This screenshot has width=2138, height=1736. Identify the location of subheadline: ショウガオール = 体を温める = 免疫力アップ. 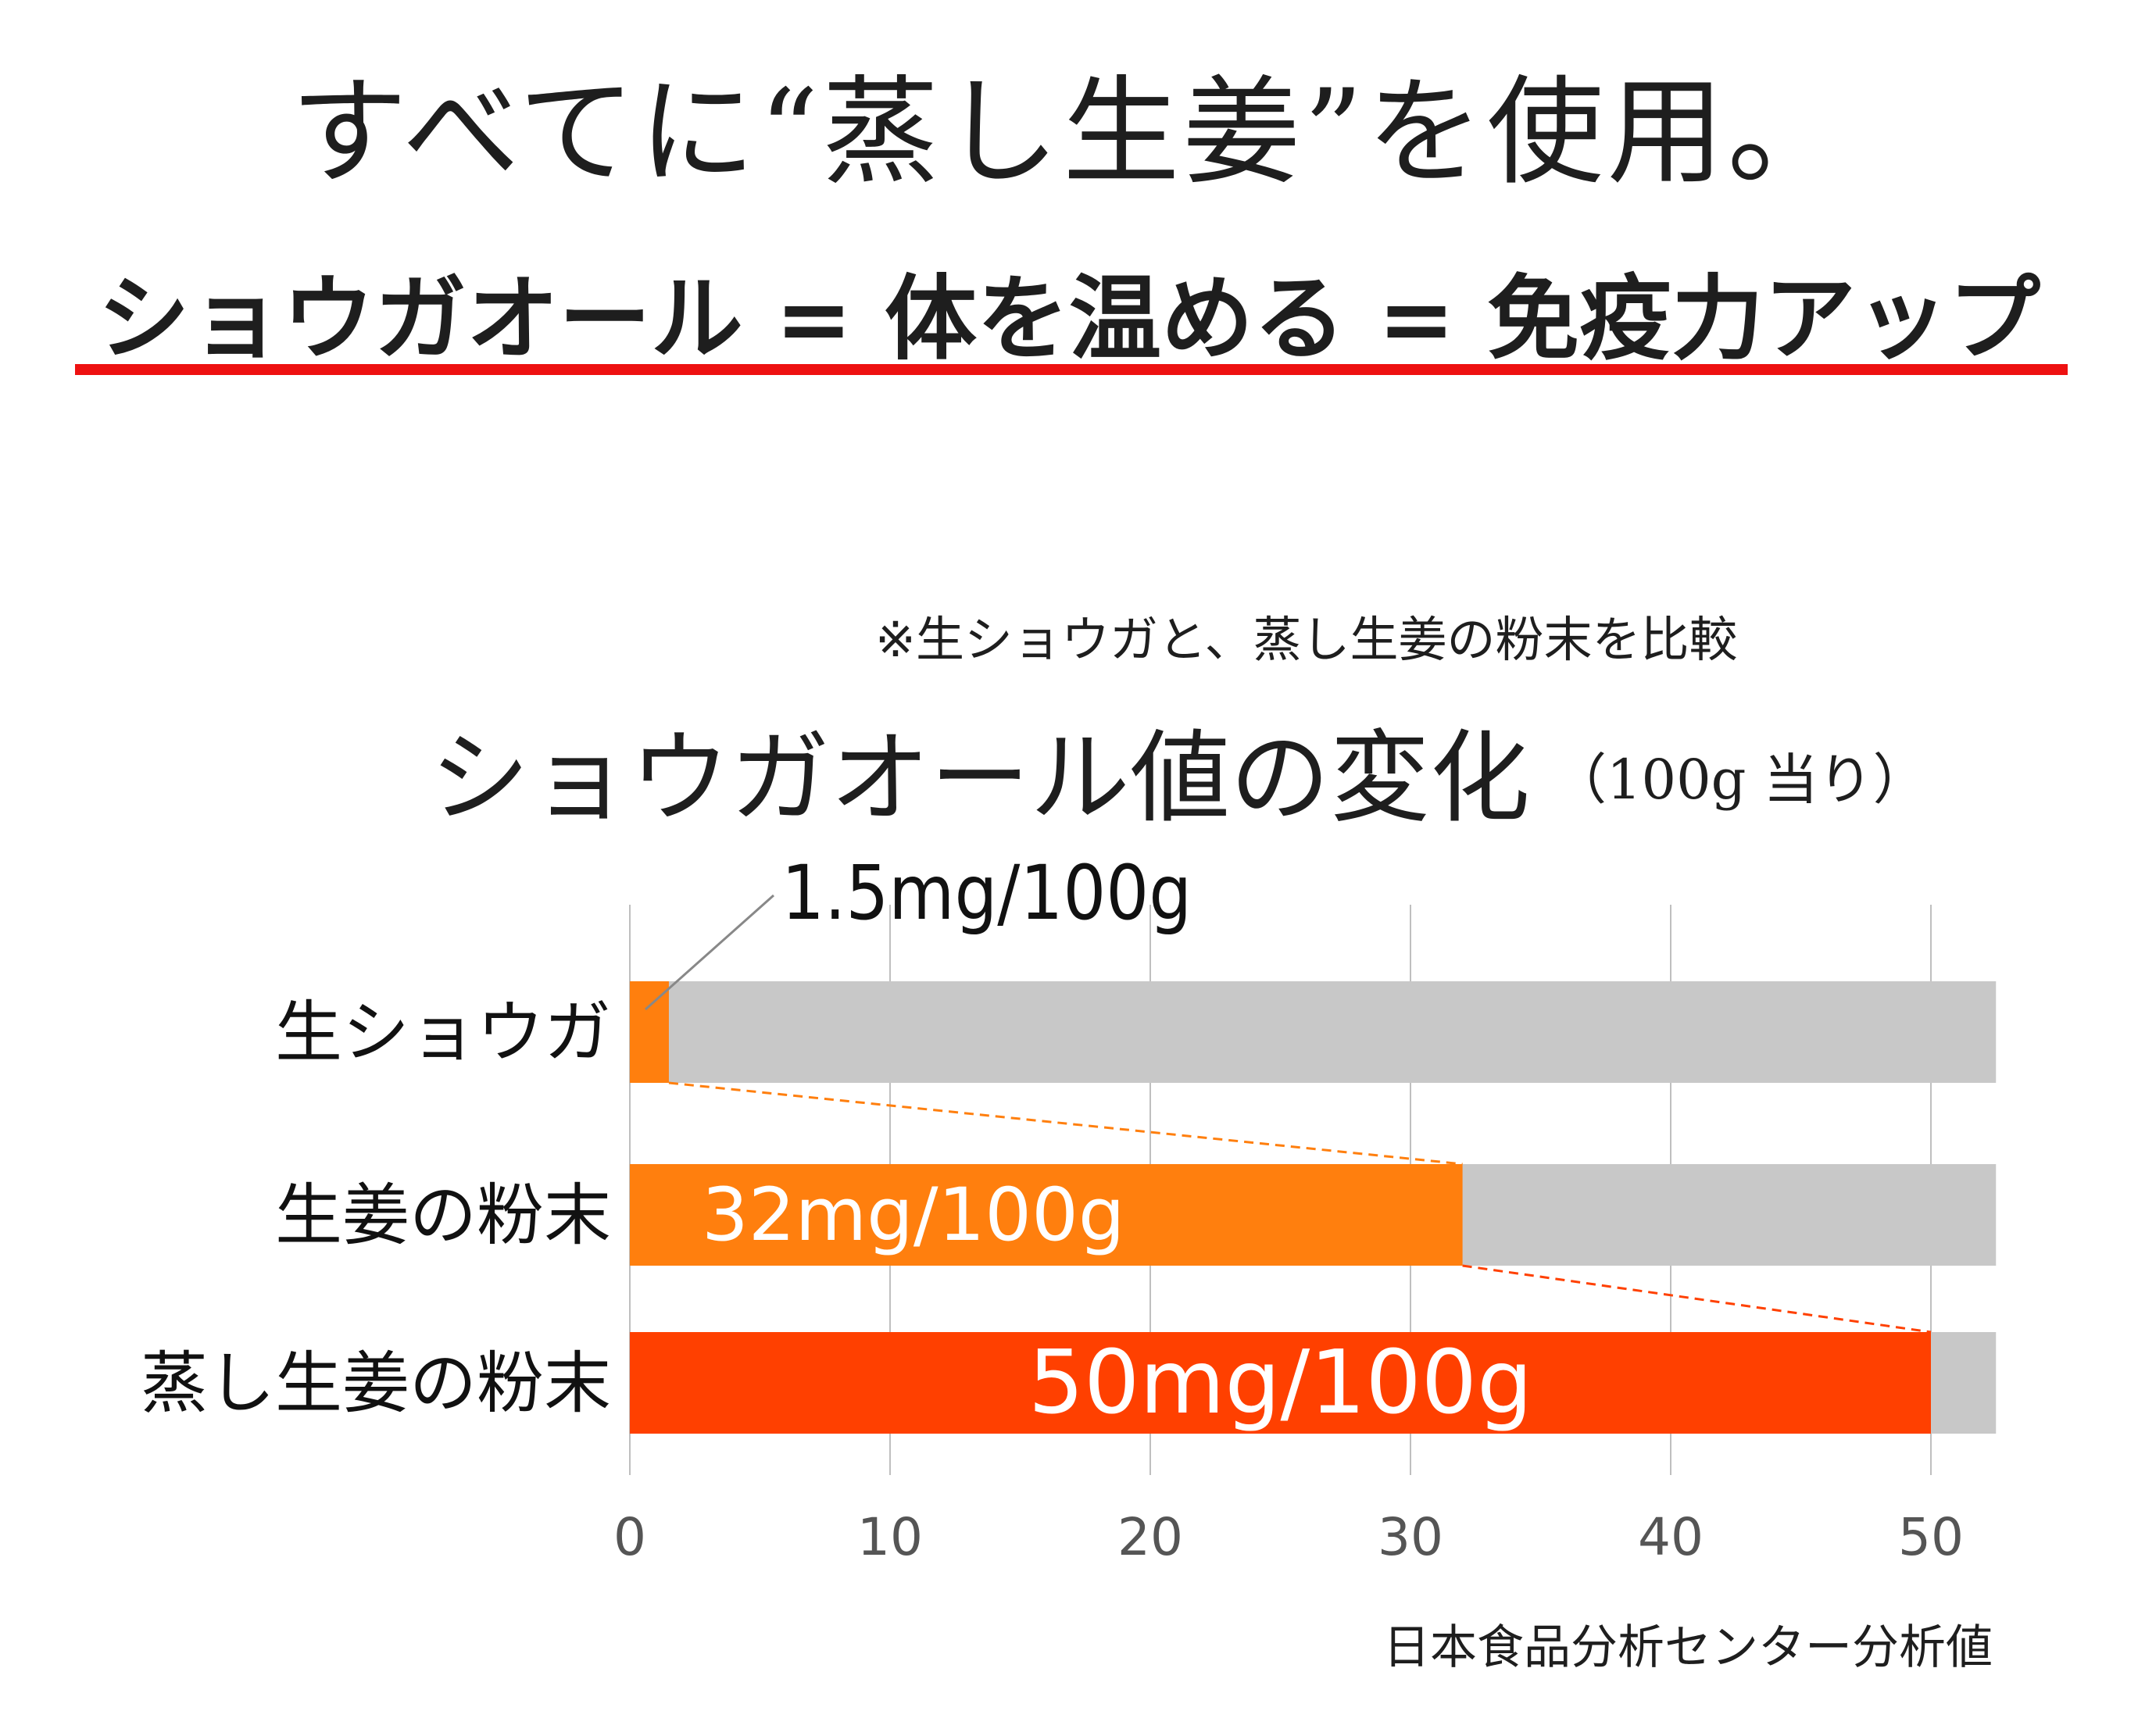
(1069, 319).